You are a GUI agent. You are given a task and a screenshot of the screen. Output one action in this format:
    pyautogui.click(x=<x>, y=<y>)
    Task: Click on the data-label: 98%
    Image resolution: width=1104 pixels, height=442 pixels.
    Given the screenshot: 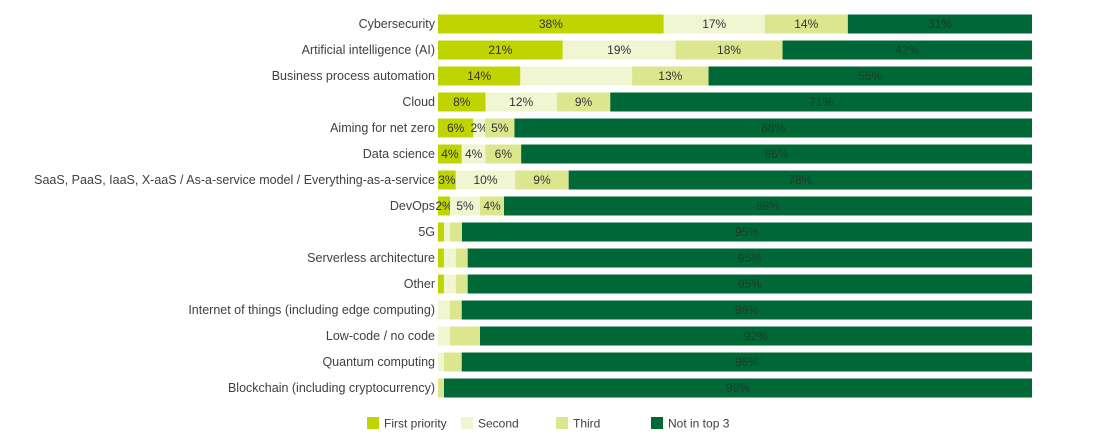 What is the action you would take?
    pyautogui.click(x=738, y=388)
    